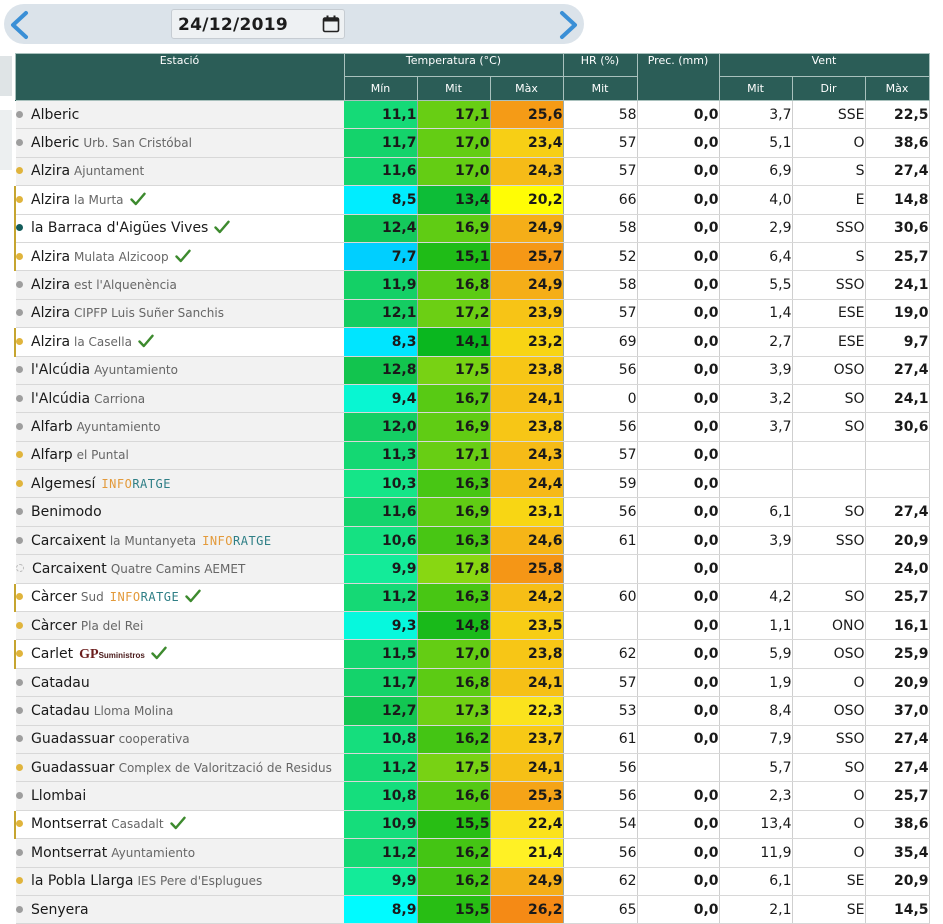 Image resolution: width=943 pixels, height=924 pixels. What do you see at coordinates (472, 484) in the screenshot?
I see `table-row: Algemesí INFORATGE 10,3 16,3 24,4 59 0,0` at bounding box center [472, 484].